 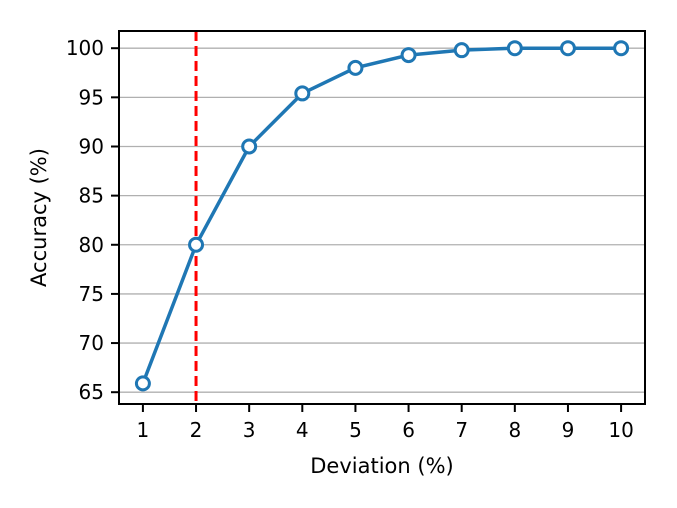 I want to click on y-tick-label: 95, so click(x=91, y=97).